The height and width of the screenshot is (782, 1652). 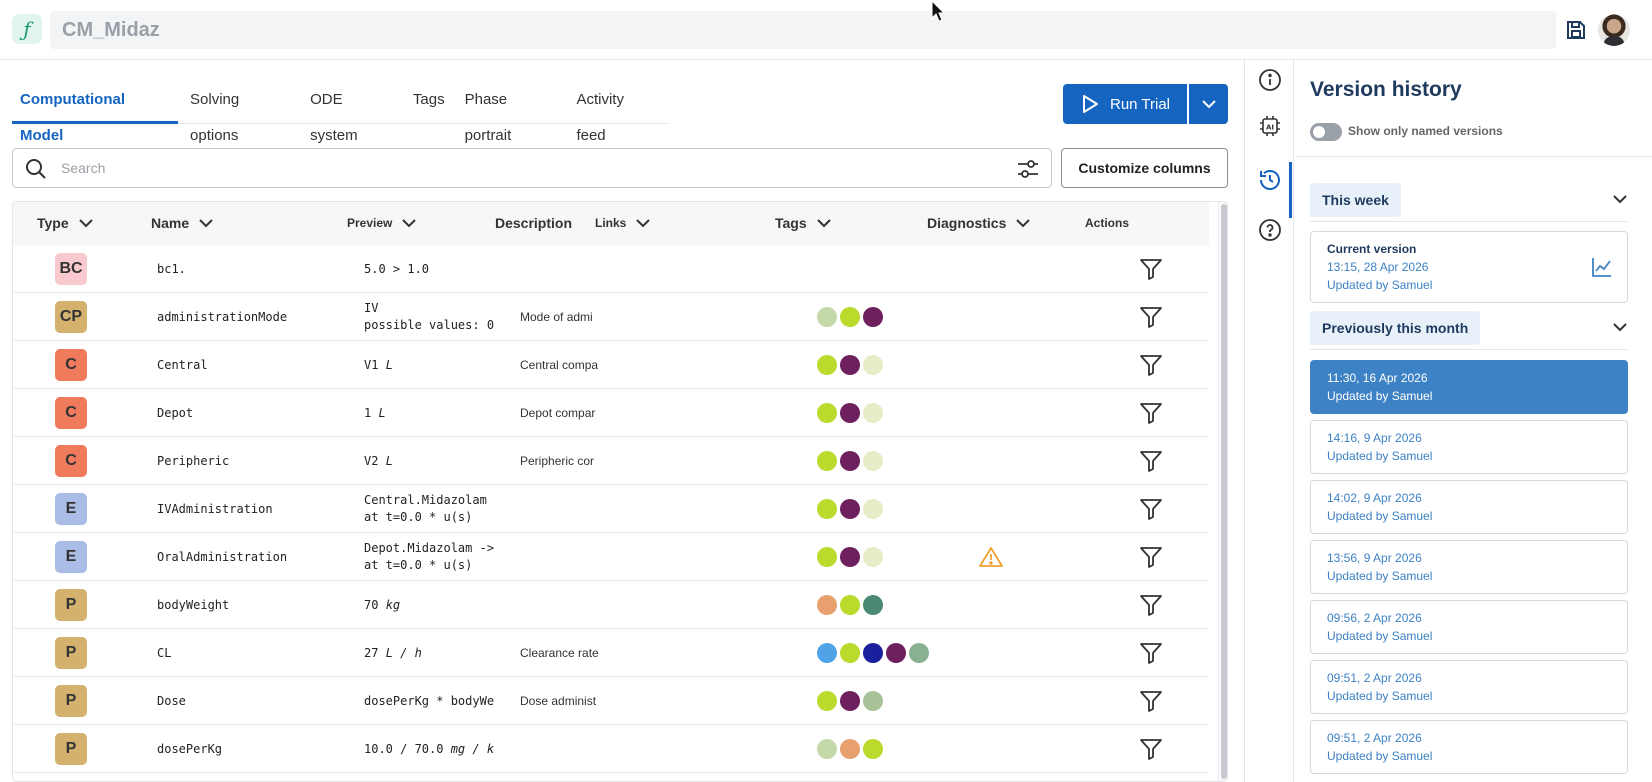 What do you see at coordinates (1469, 330) in the screenshot?
I see `group-previously-this-month: Previously this month` at bounding box center [1469, 330].